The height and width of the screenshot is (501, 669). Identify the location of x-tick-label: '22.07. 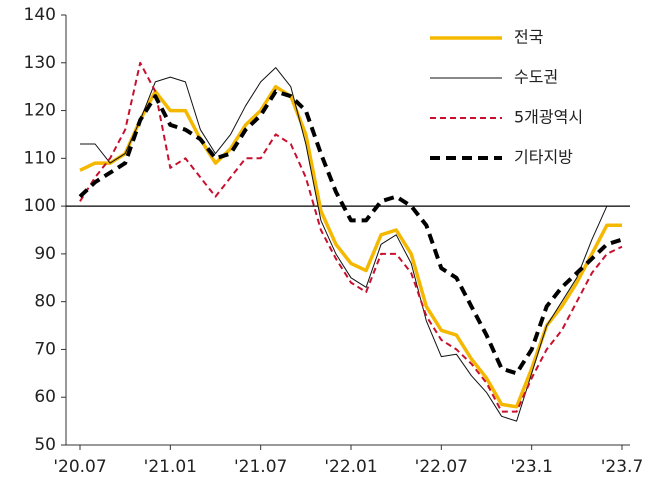
(441, 467).